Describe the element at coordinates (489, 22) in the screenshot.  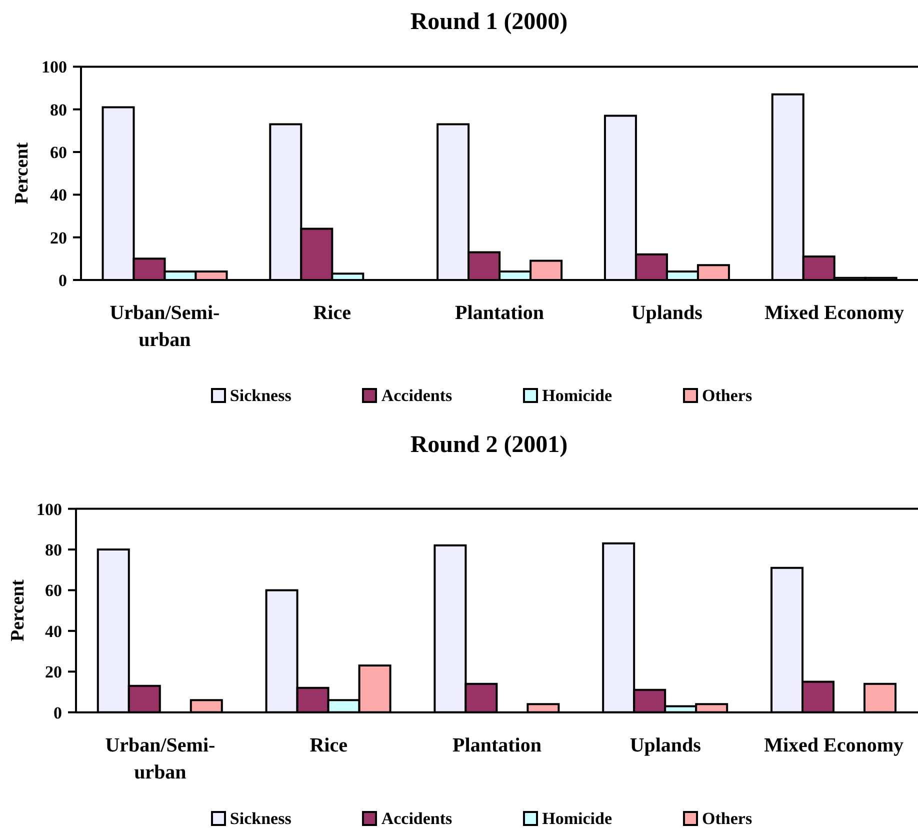
I see `chart-title: Round 1 (2000)` at that location.